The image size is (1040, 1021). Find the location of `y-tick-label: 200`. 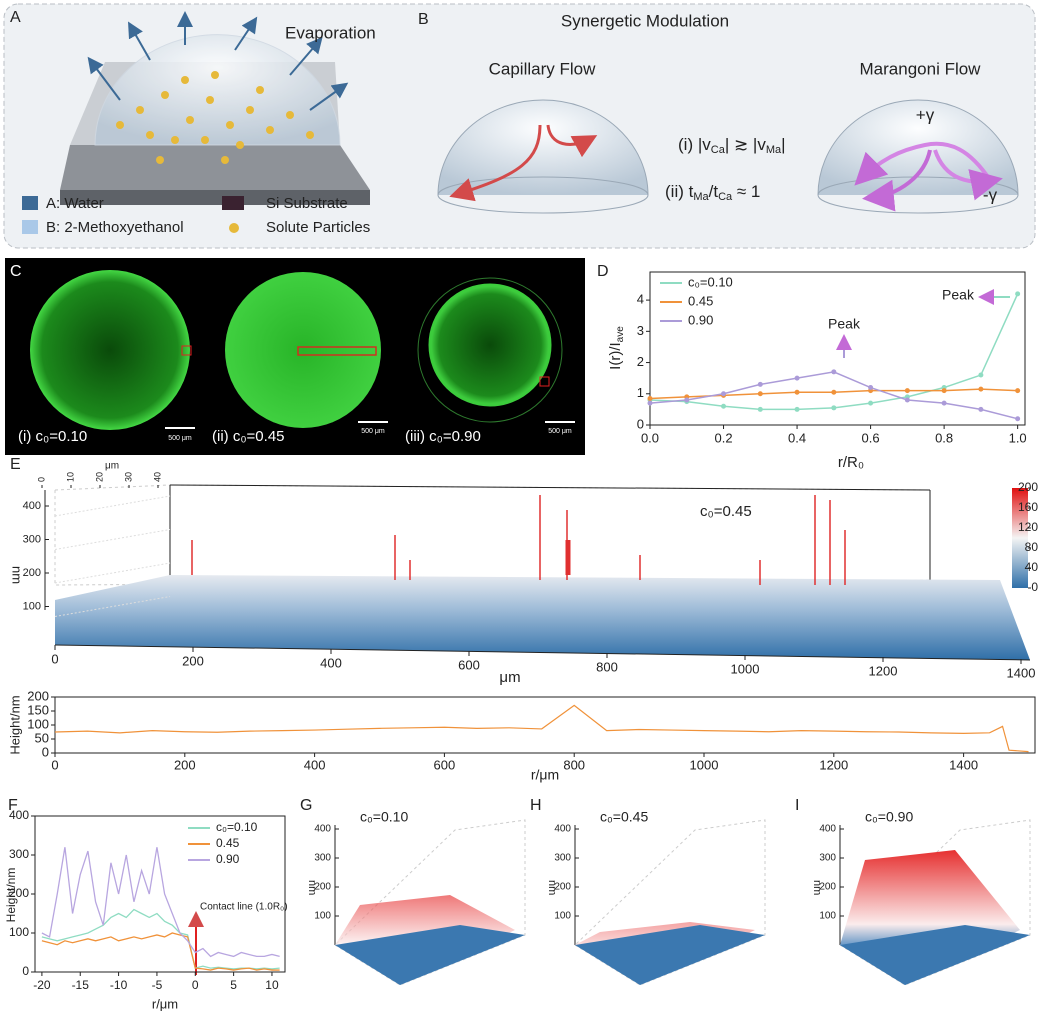

y-tick-label: 200 is located at coordinates (38, 695).